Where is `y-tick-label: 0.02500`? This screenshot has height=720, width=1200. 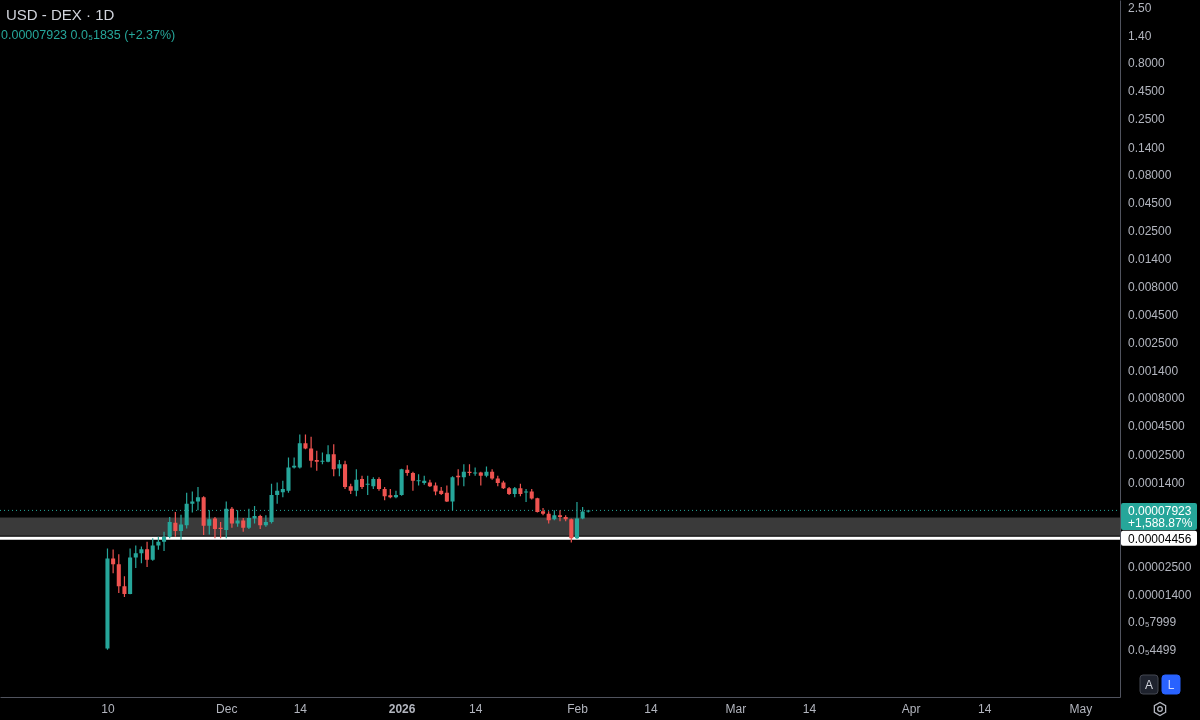
y-tick-label: 0.02500 is located at coordinates (1150, 231).